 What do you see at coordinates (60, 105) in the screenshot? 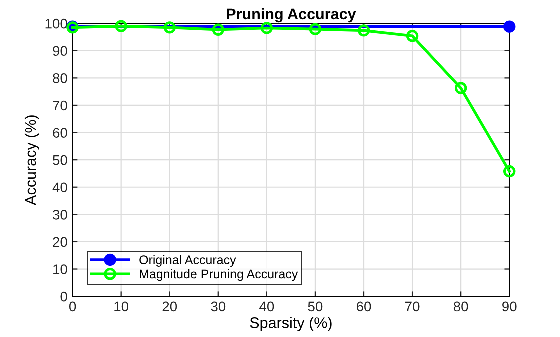
I see `y-tick-label: 70` at bounding box center [60, 105].